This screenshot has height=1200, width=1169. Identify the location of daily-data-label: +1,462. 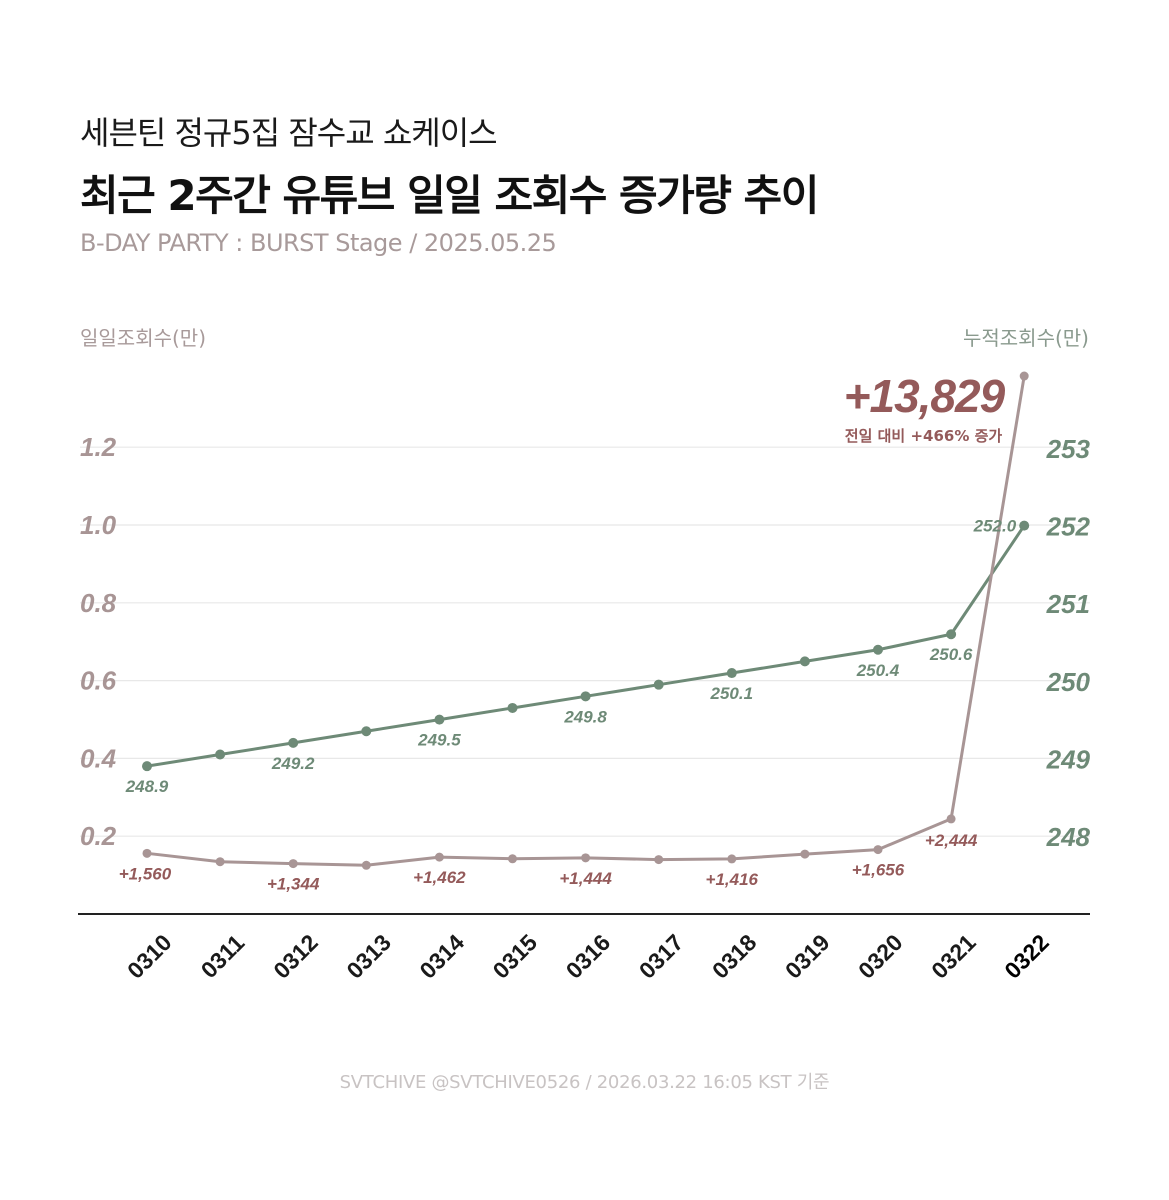
(439, 877).